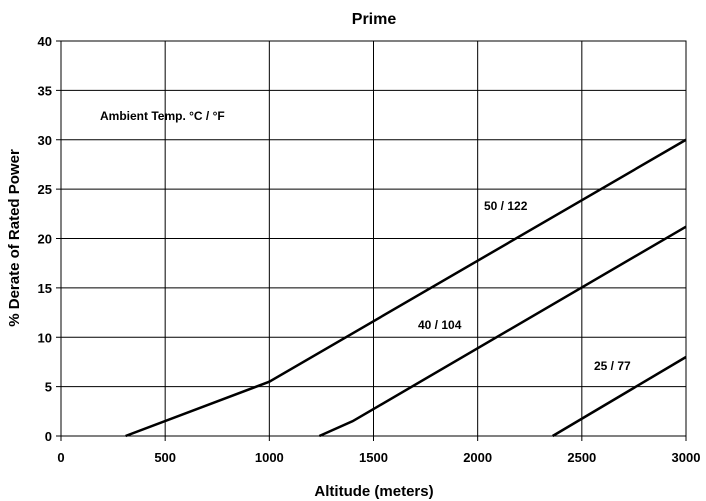 Image resolution: width=706 pixels, height=501 pixels. Describe the element at coordinates (45, 288) in the screenshot. I see `y-tick-label: 15` at that location.